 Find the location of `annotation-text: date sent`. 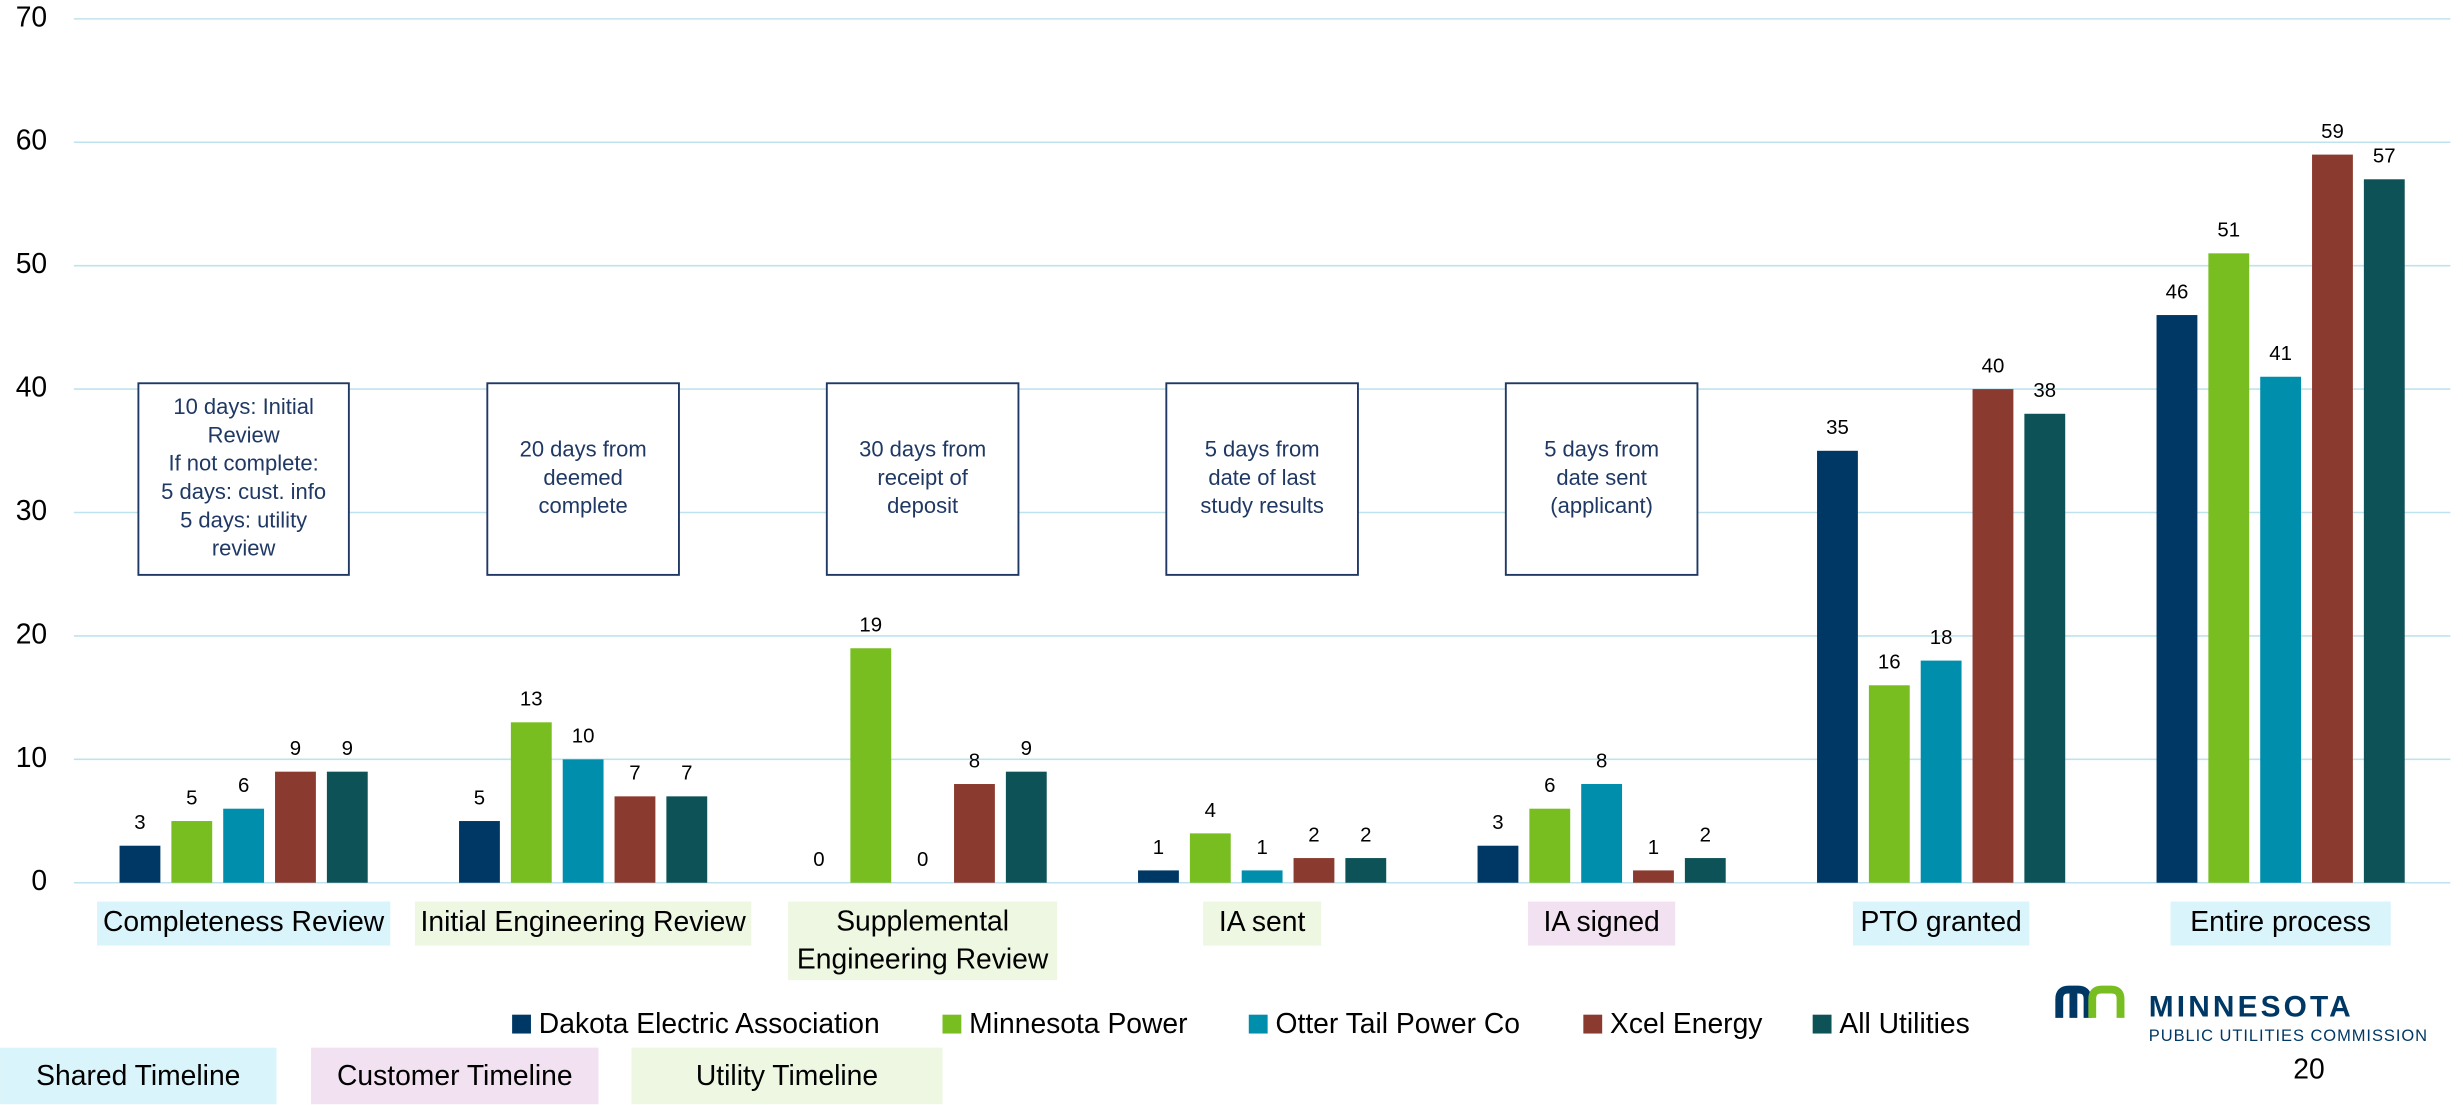

annotation-text: date sent is located at coordinates (1601, 477).